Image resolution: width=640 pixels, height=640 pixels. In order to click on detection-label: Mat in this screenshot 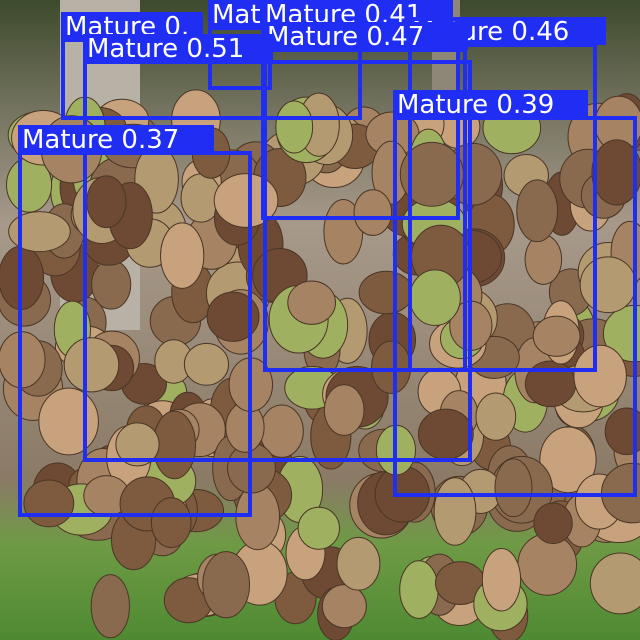, I will do `click(236, 15)`.